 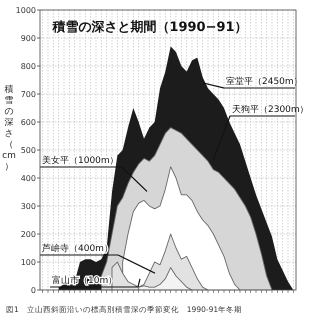 I want to click on text: 積雪の深さと期間（1990−91）, so click(x=149, y=27).